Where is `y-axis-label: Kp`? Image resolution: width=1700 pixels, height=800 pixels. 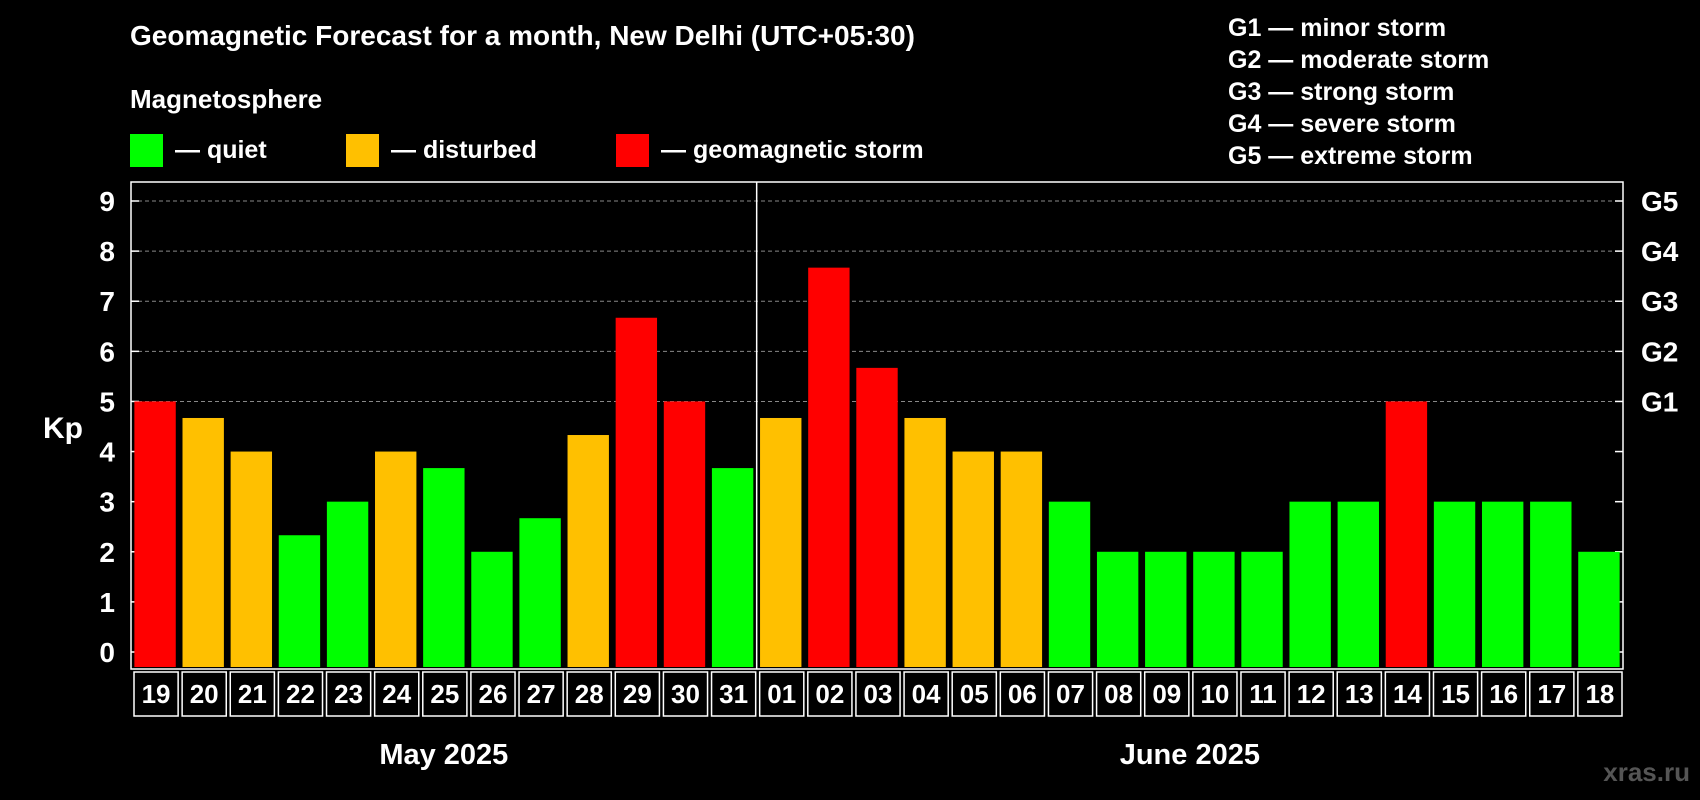
y-axis-label: Kp is located at coordinates (63, 428).